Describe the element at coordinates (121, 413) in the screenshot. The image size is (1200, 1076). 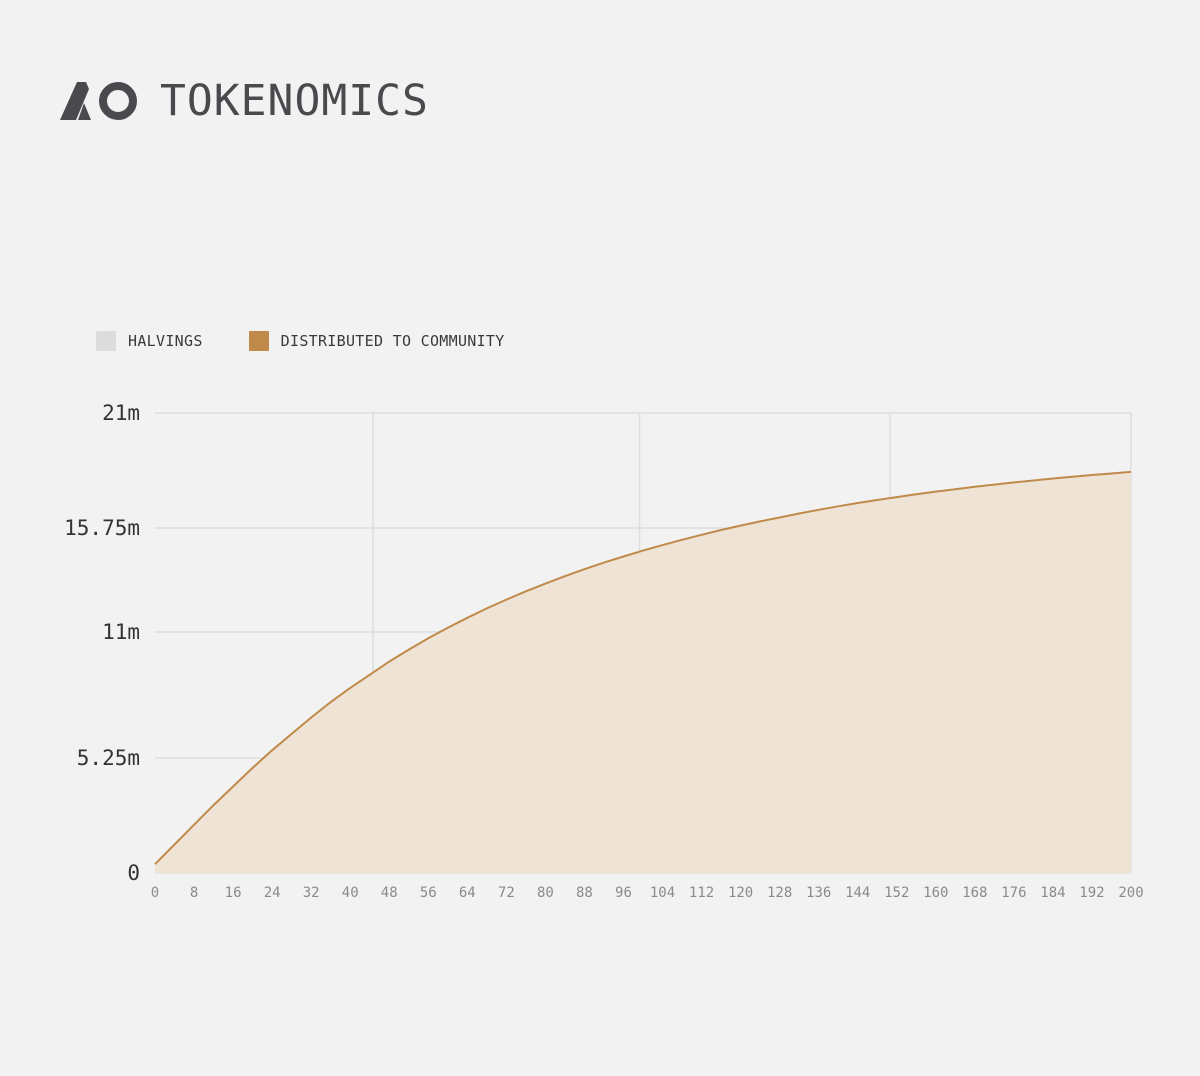
I see `y-tick-label: 21m` at that location.